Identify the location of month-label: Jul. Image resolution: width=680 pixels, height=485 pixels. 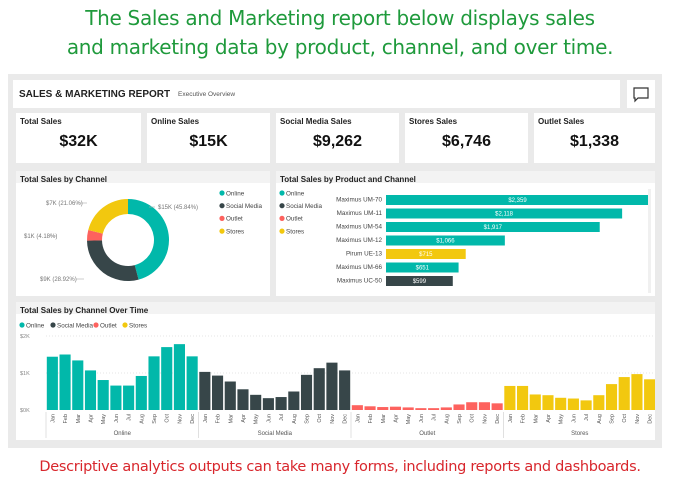
(435, 417).